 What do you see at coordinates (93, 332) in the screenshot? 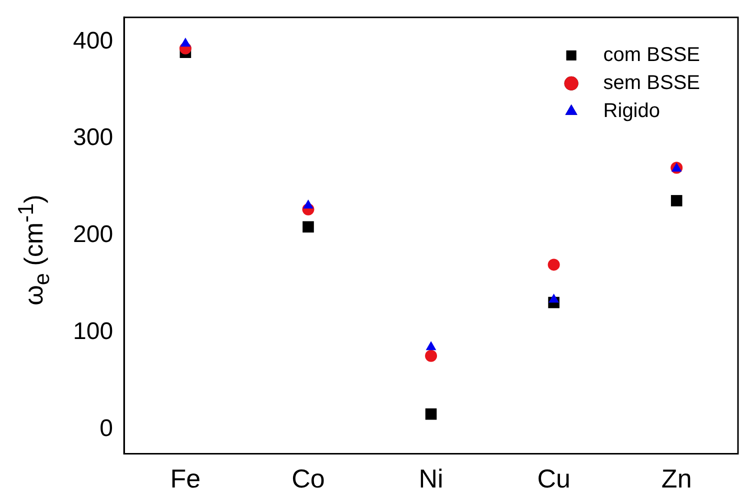
I see `y-tick-label: 100` at bounding box center [93, 332].